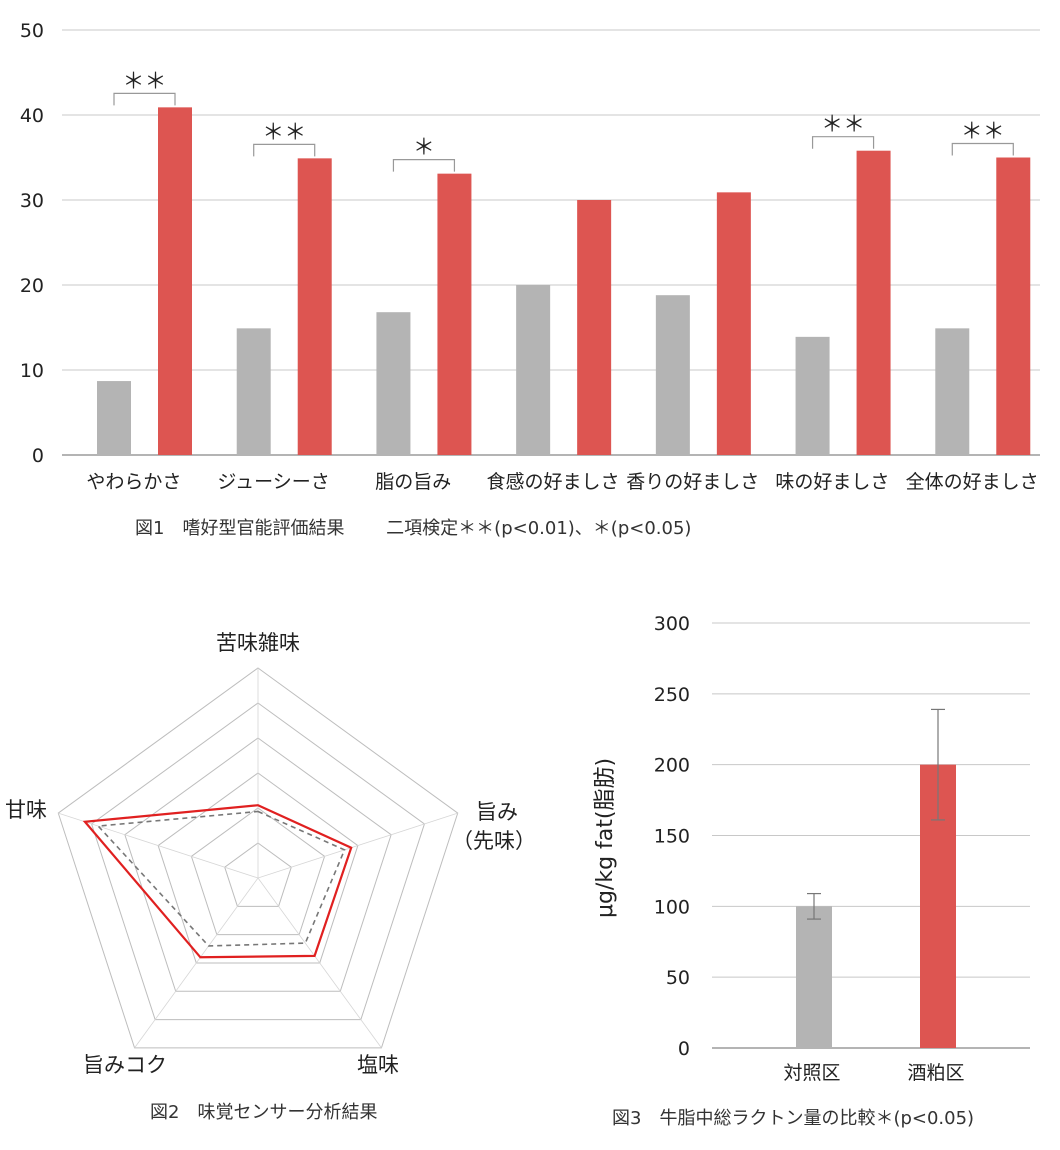 The width and height of the screenshot is (1060, 1150). I want to click on fig3-y-tick-label: 0, so click(684, 1049).